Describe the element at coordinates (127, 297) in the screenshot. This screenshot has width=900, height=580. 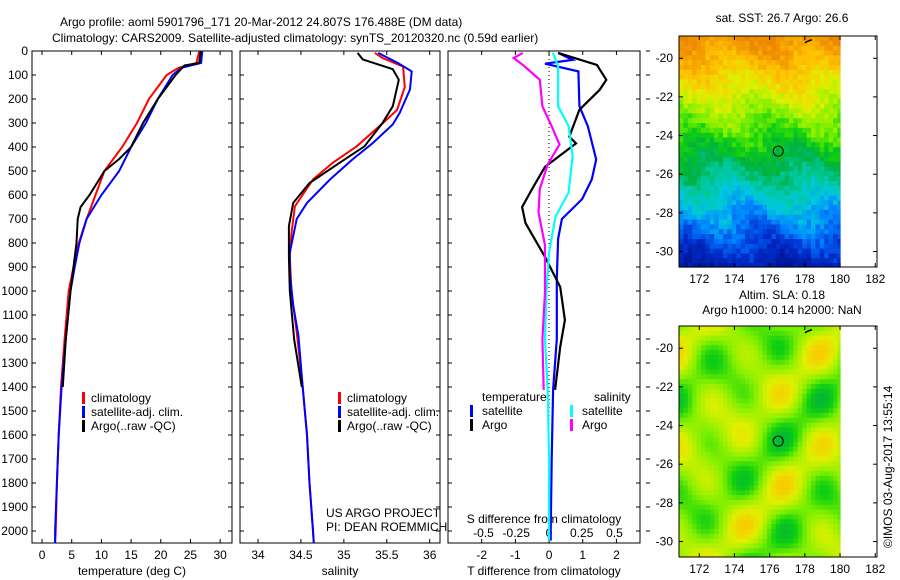
I see `series-line-climatology` at that location.